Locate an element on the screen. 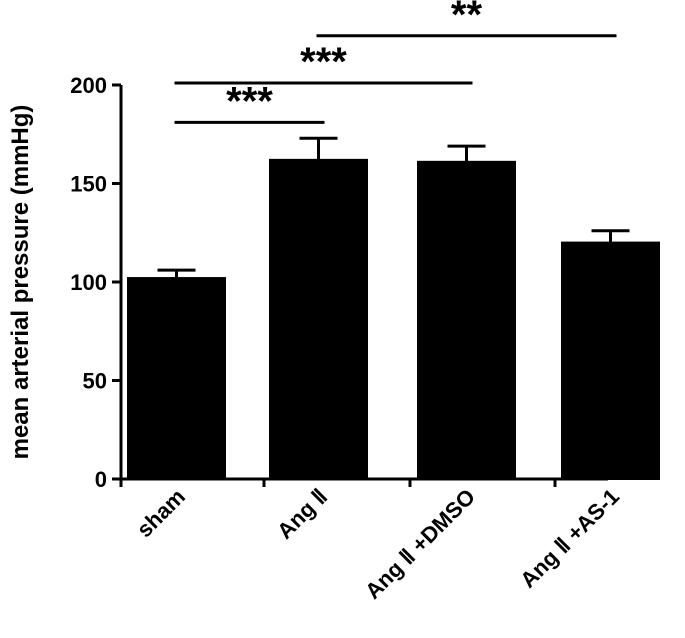  significance-label: ** is located at coordinates (467, 18).